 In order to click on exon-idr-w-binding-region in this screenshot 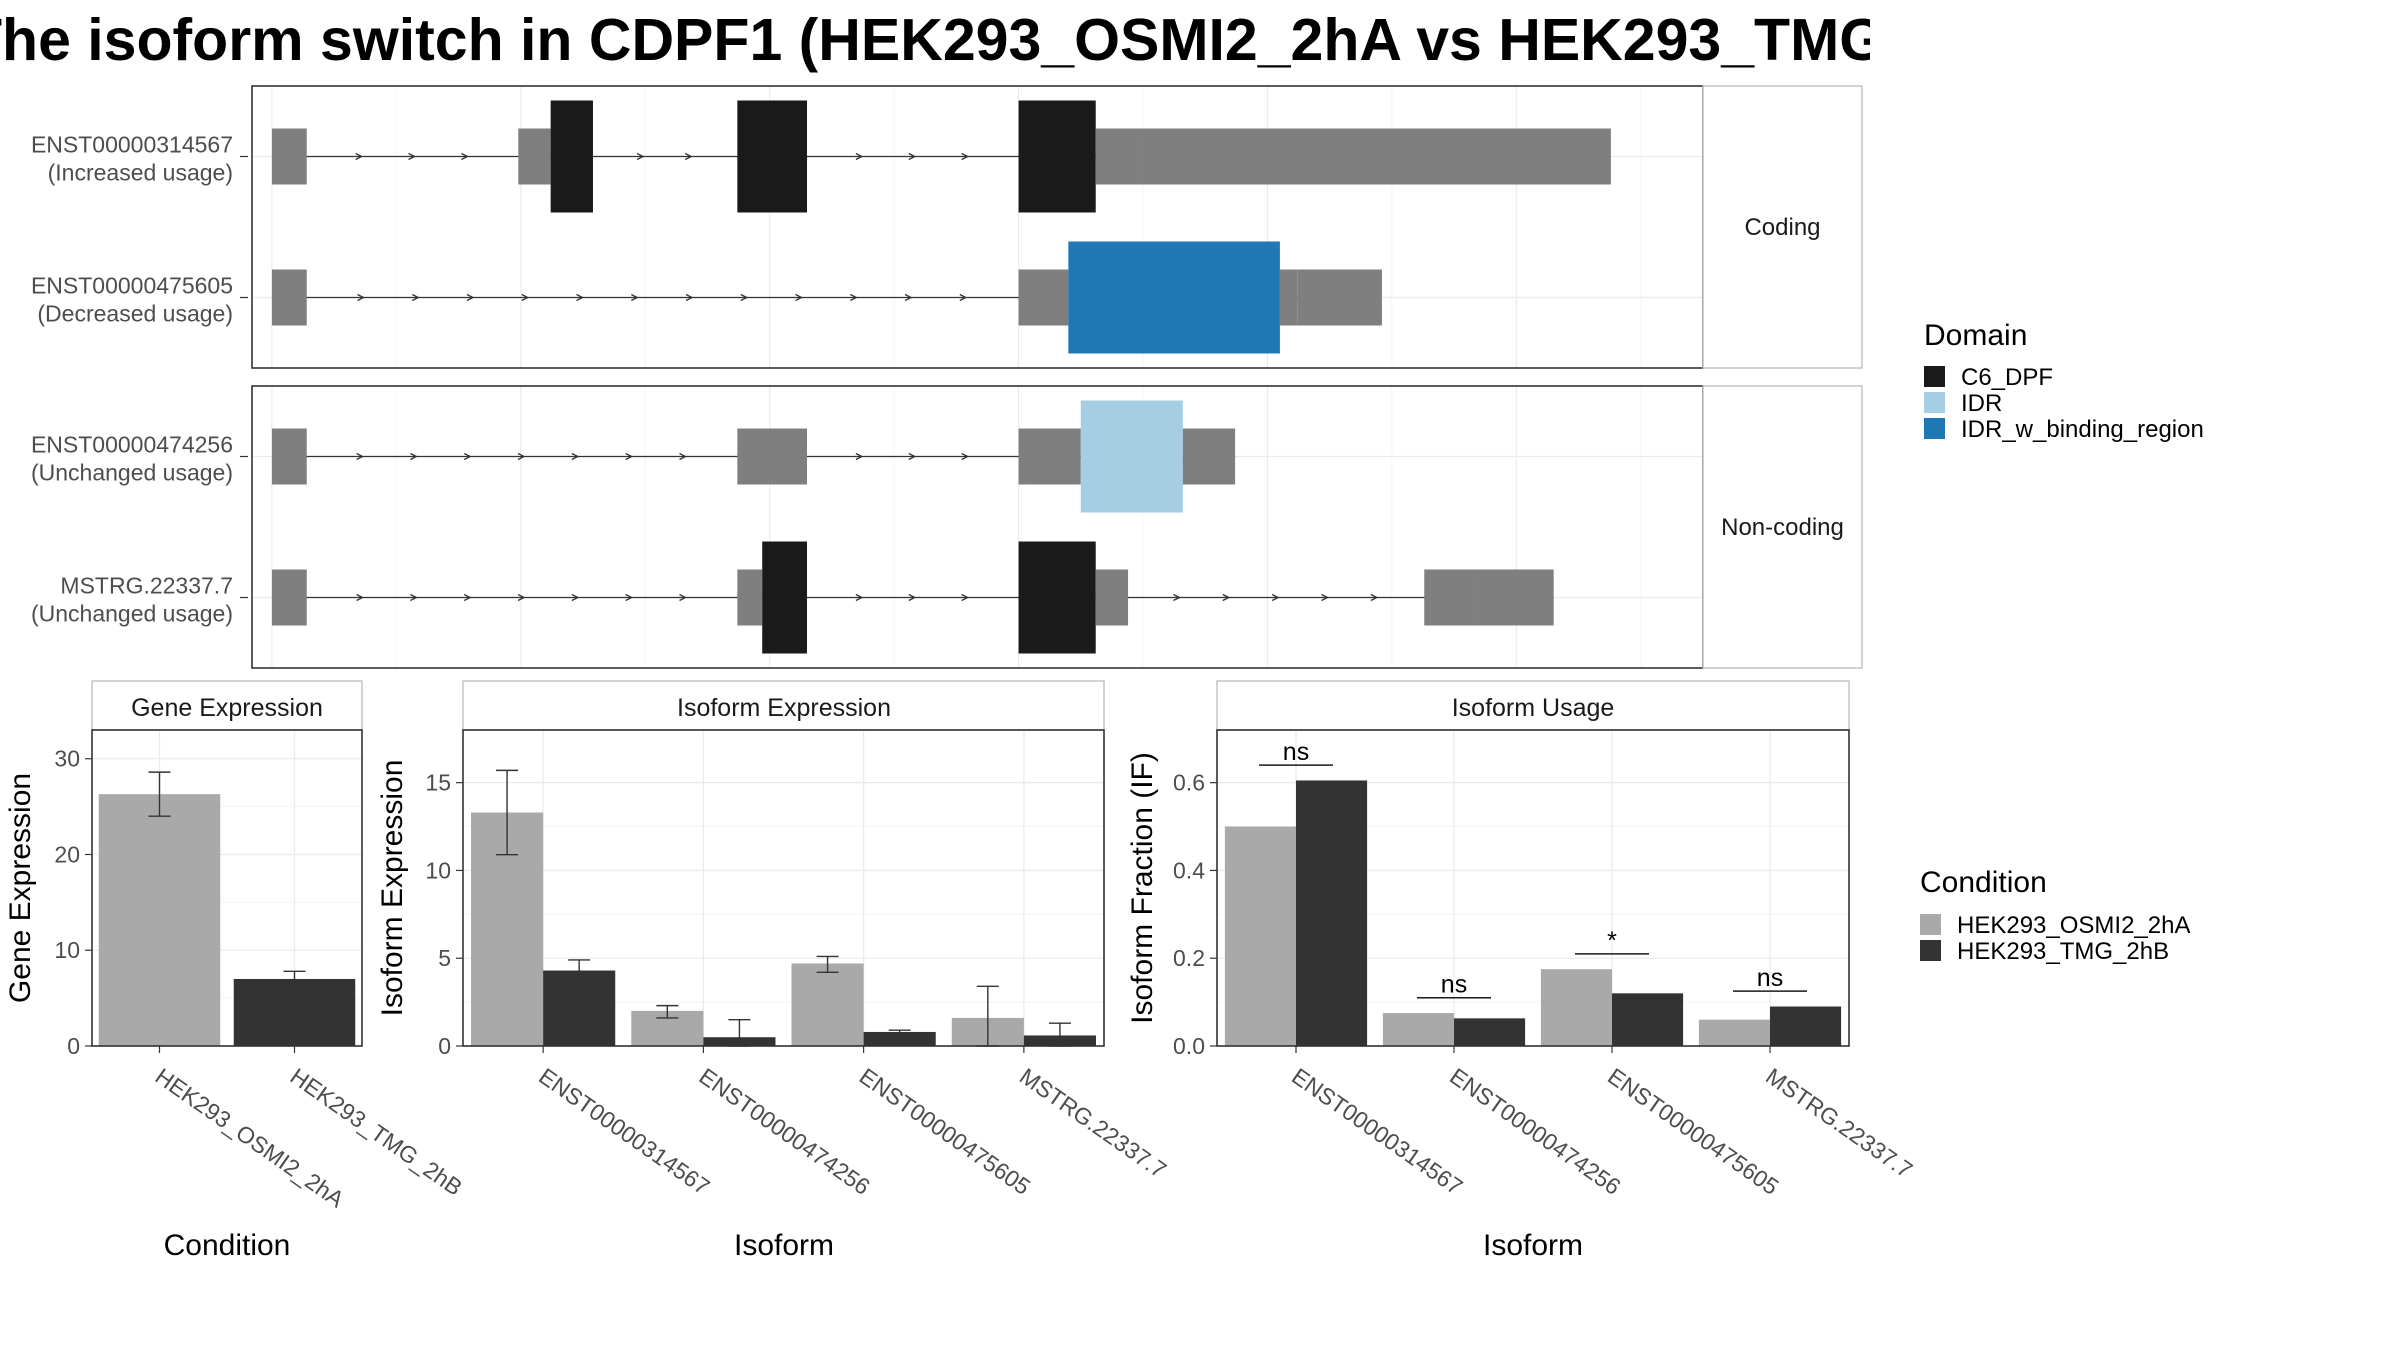, I will do `click(1174, 297)`.